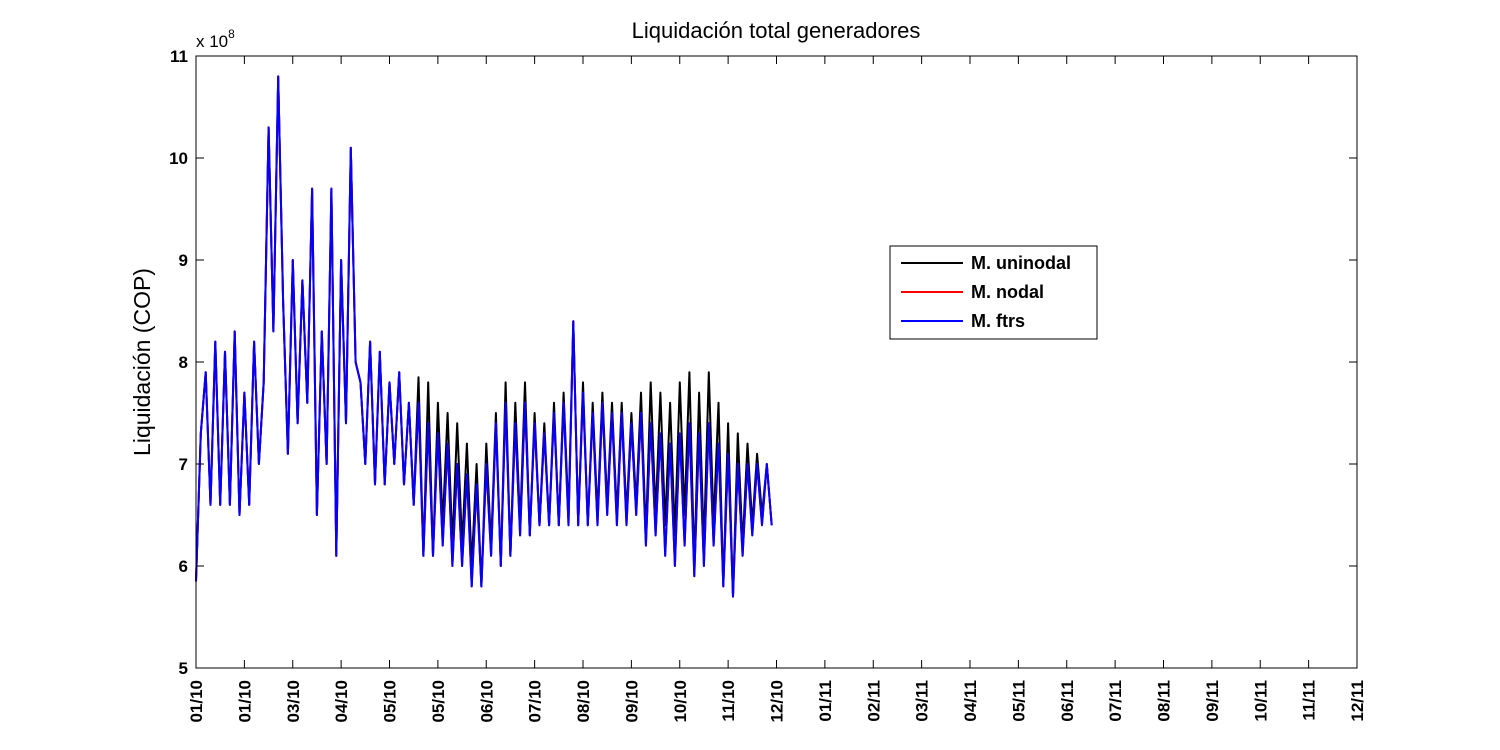  Describe the element at coordinates (231, 34) in the screenshot. I see `y-axis-multiplier-exponent: 8` at that location.